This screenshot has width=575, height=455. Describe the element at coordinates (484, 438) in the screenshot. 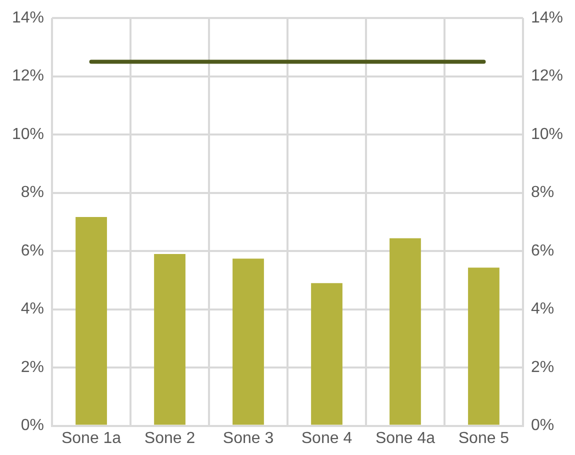

I see `x-tick-label: Sone 5` at that location.